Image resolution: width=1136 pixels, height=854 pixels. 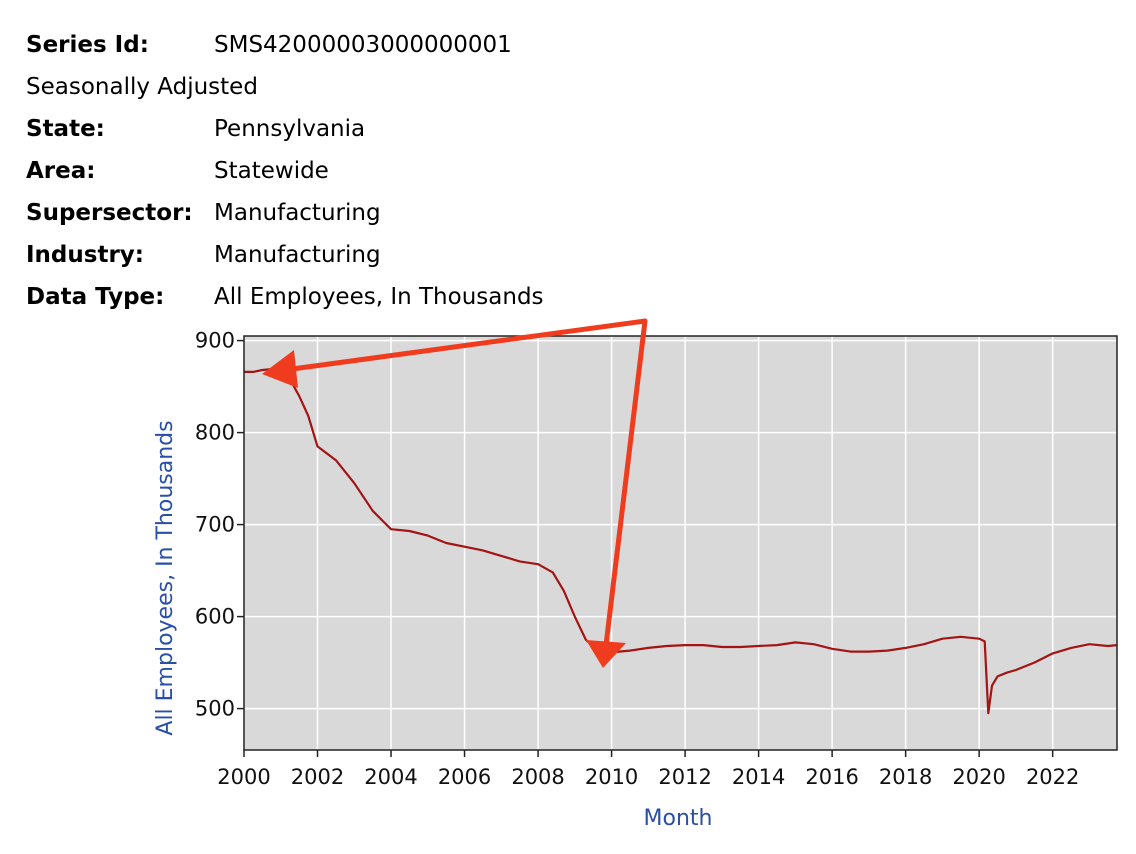 I want to click on state-value: Pennsylvania, so click(x=290, y=129).